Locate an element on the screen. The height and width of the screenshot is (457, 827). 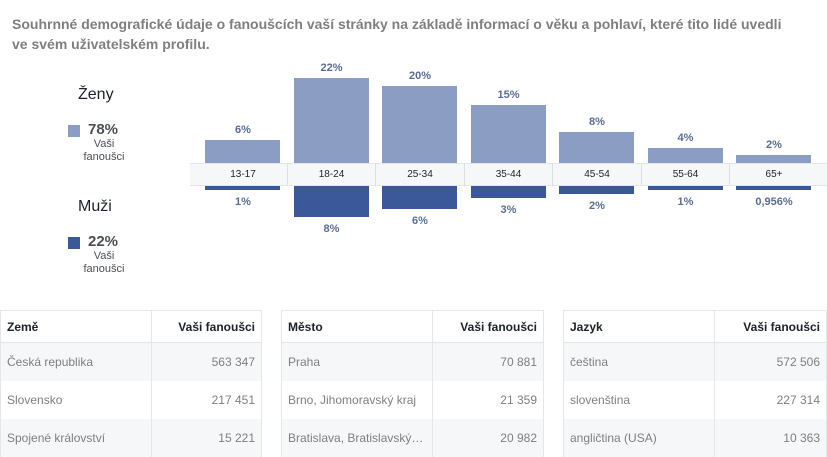
table-cell-value: 20 982 is located at coordinates (518, 438).